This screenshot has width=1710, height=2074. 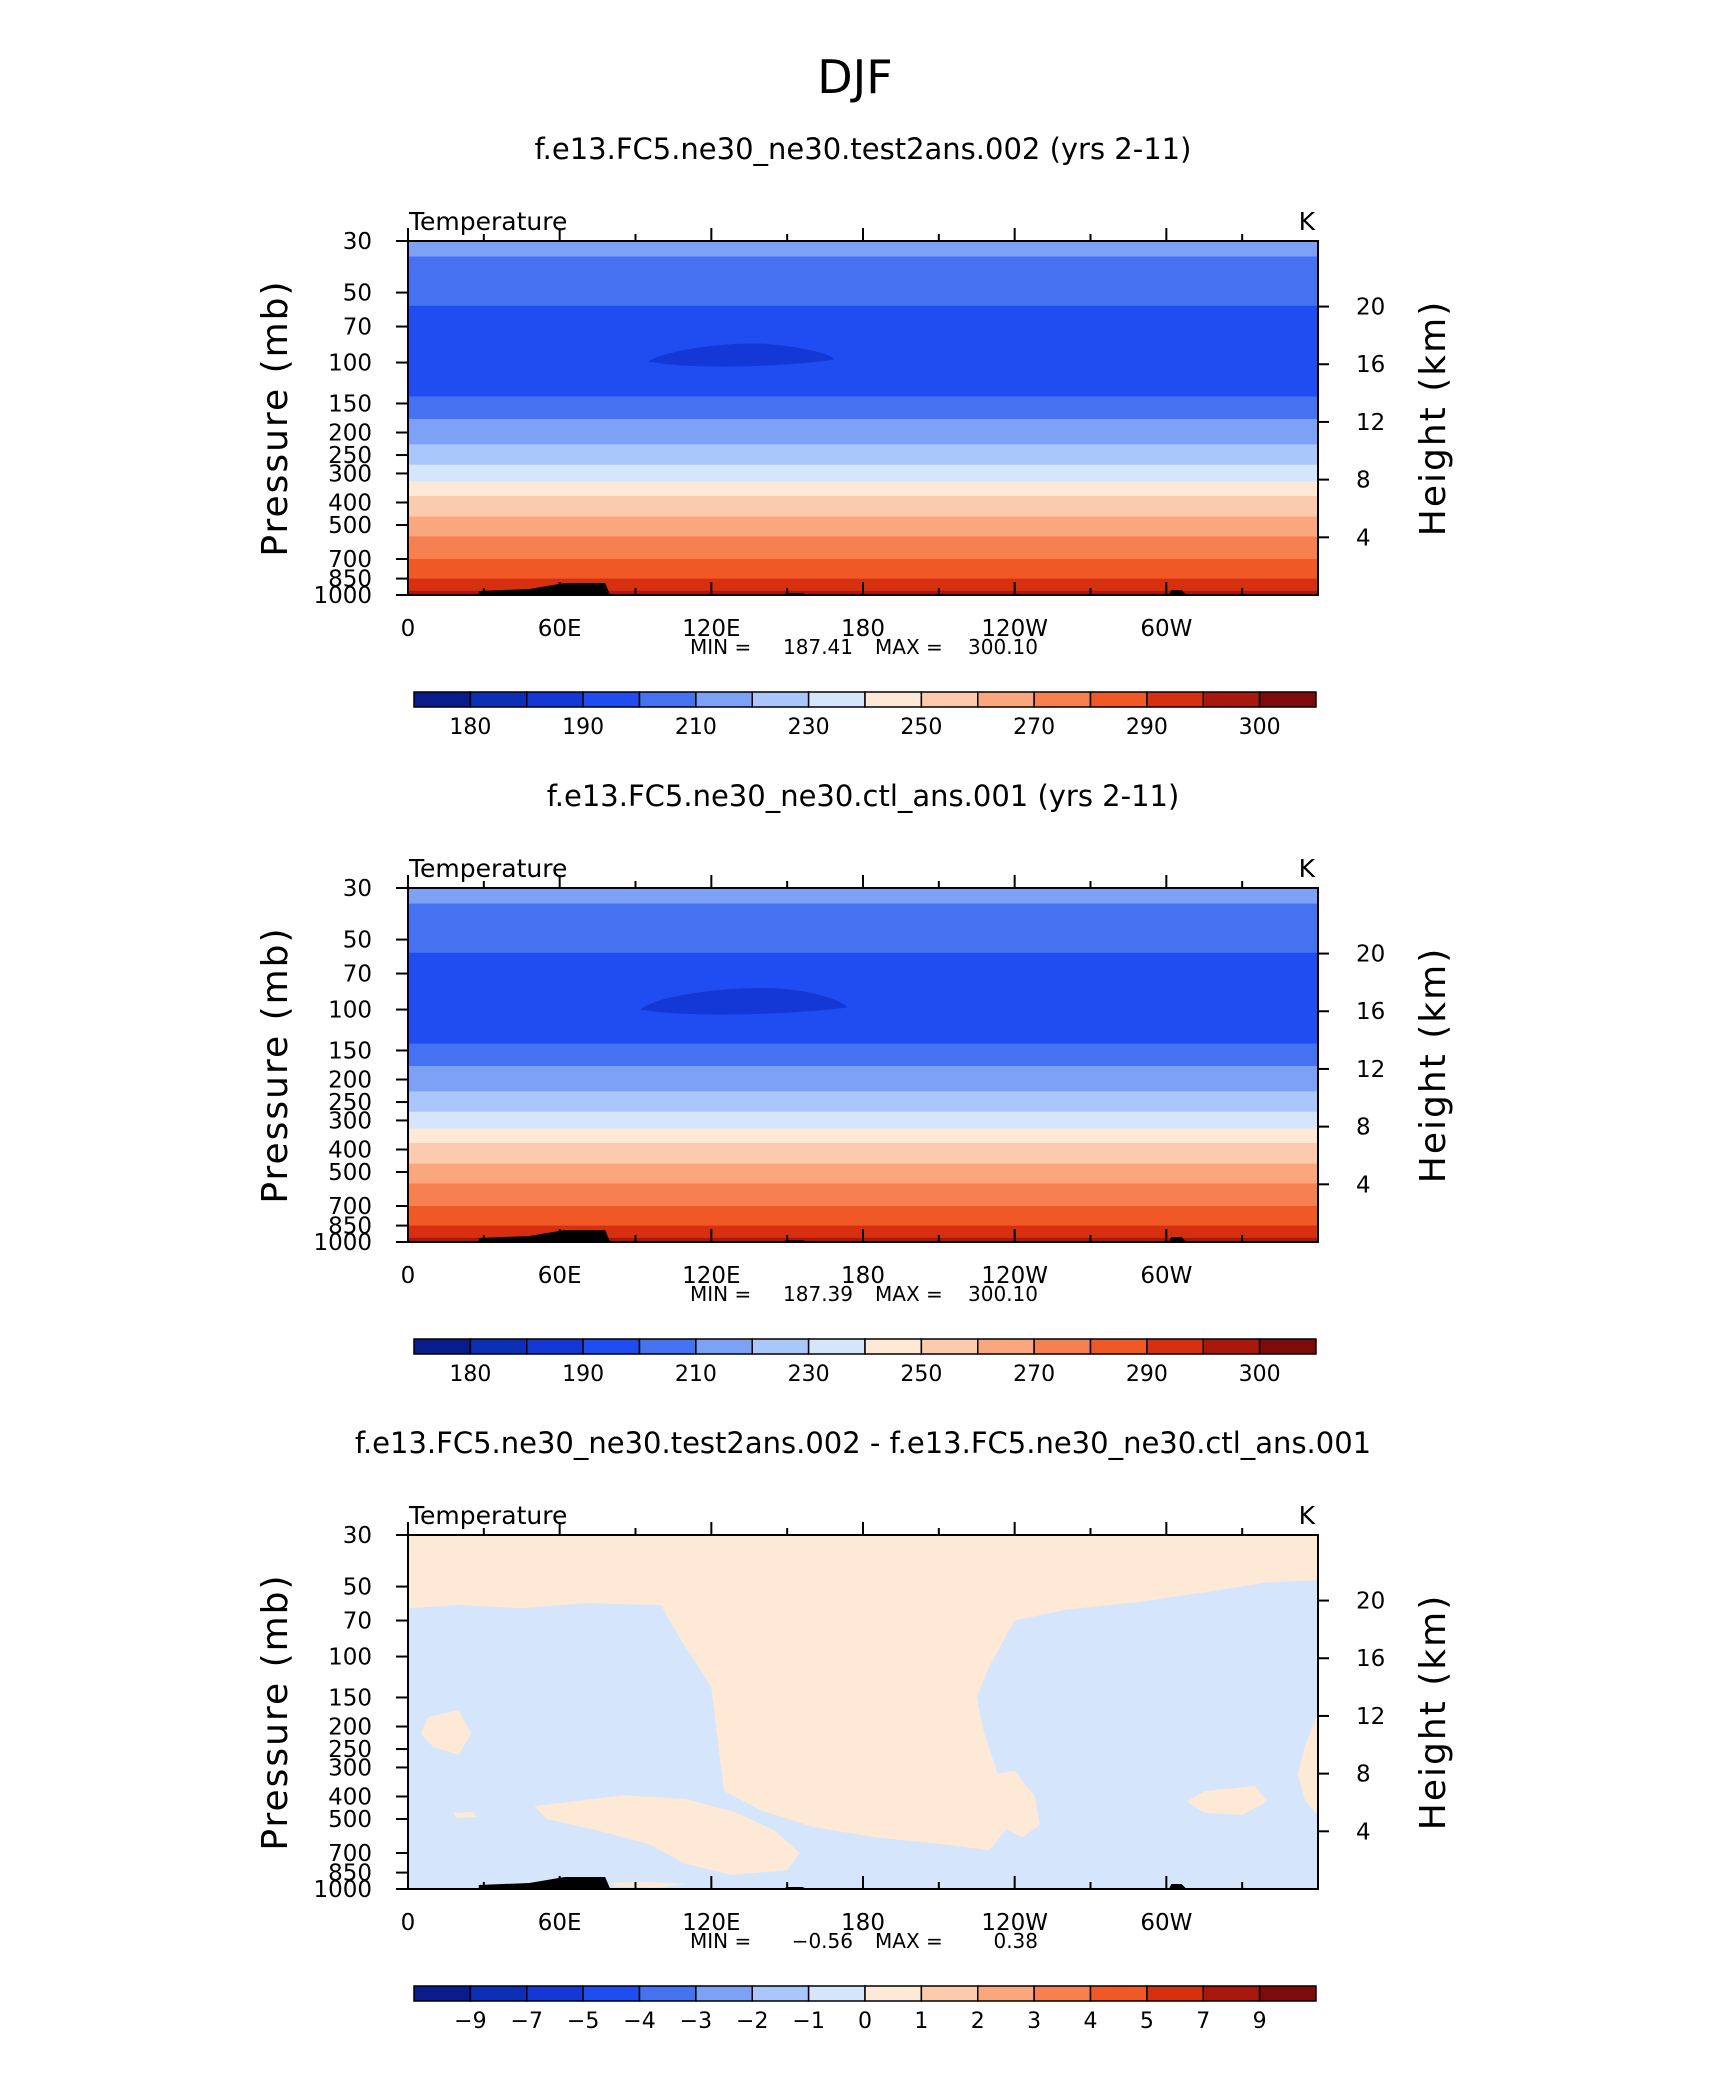 I want to click on min-value: 187.41, so click(x=818, y=647).